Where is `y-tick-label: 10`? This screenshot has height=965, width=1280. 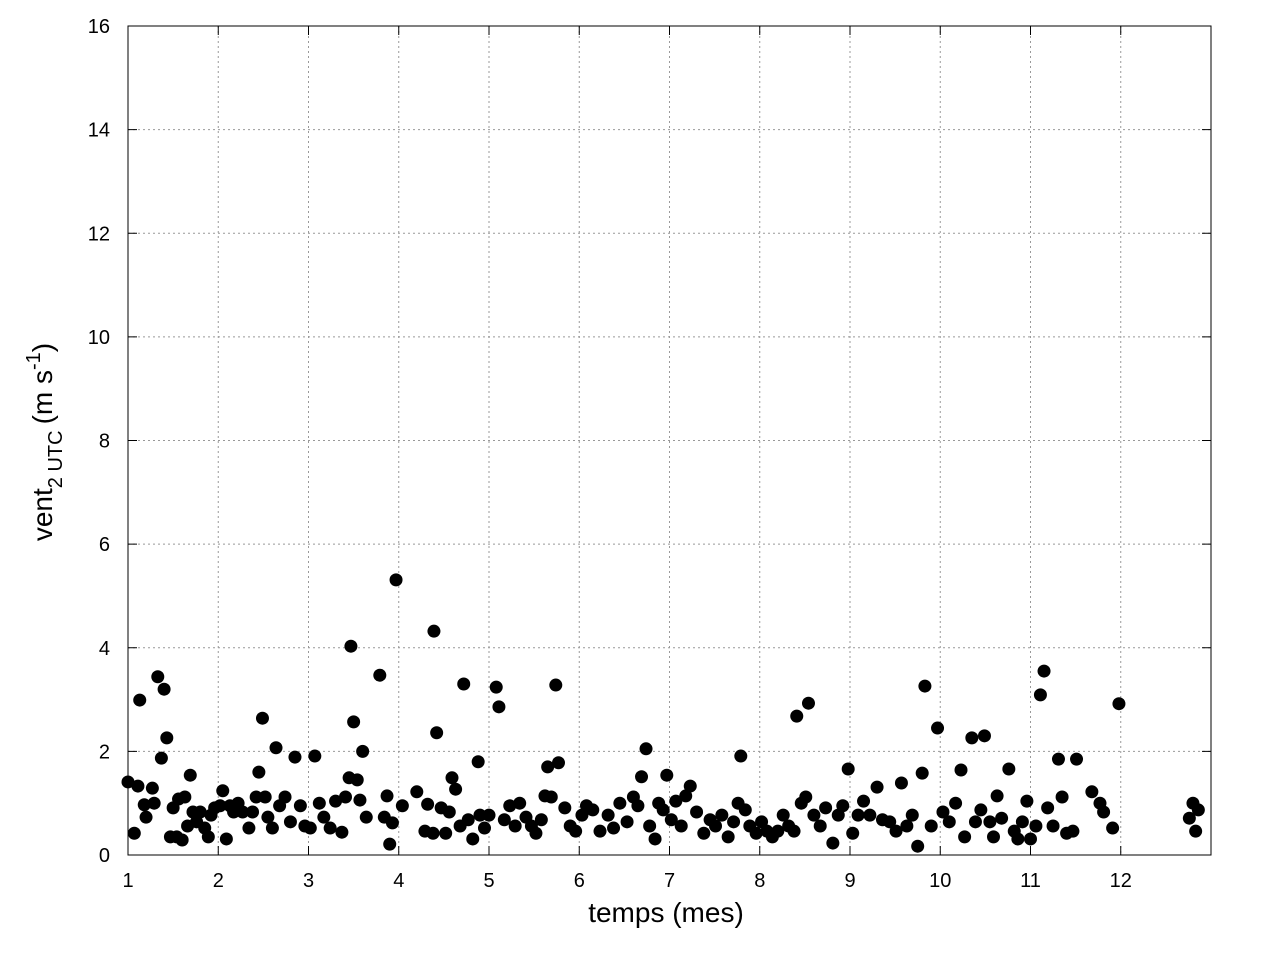
y-tick-label: 10 is located at coordinates (99, 338).